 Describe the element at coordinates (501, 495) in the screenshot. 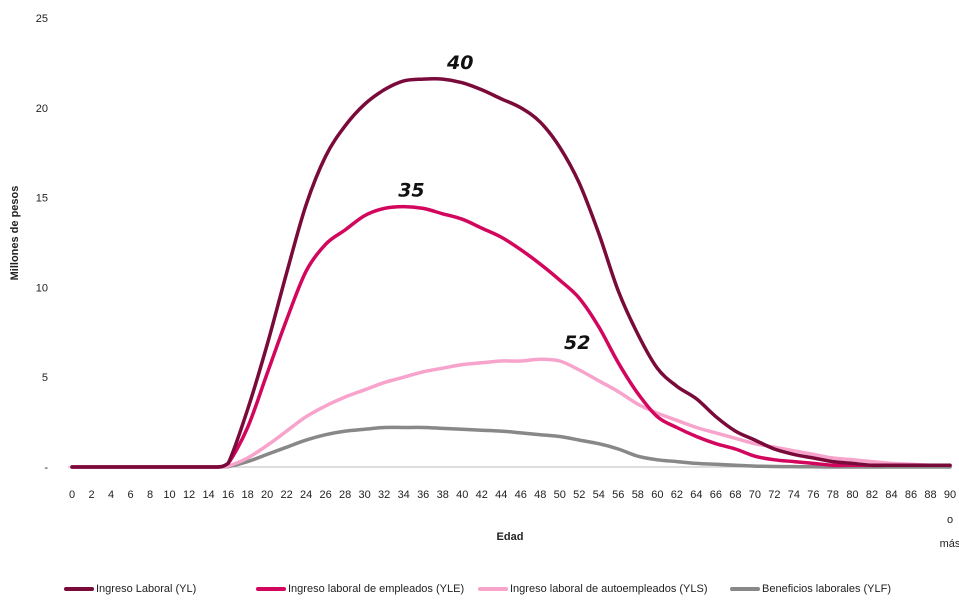

I see `x-tick-label: 44` at that location.